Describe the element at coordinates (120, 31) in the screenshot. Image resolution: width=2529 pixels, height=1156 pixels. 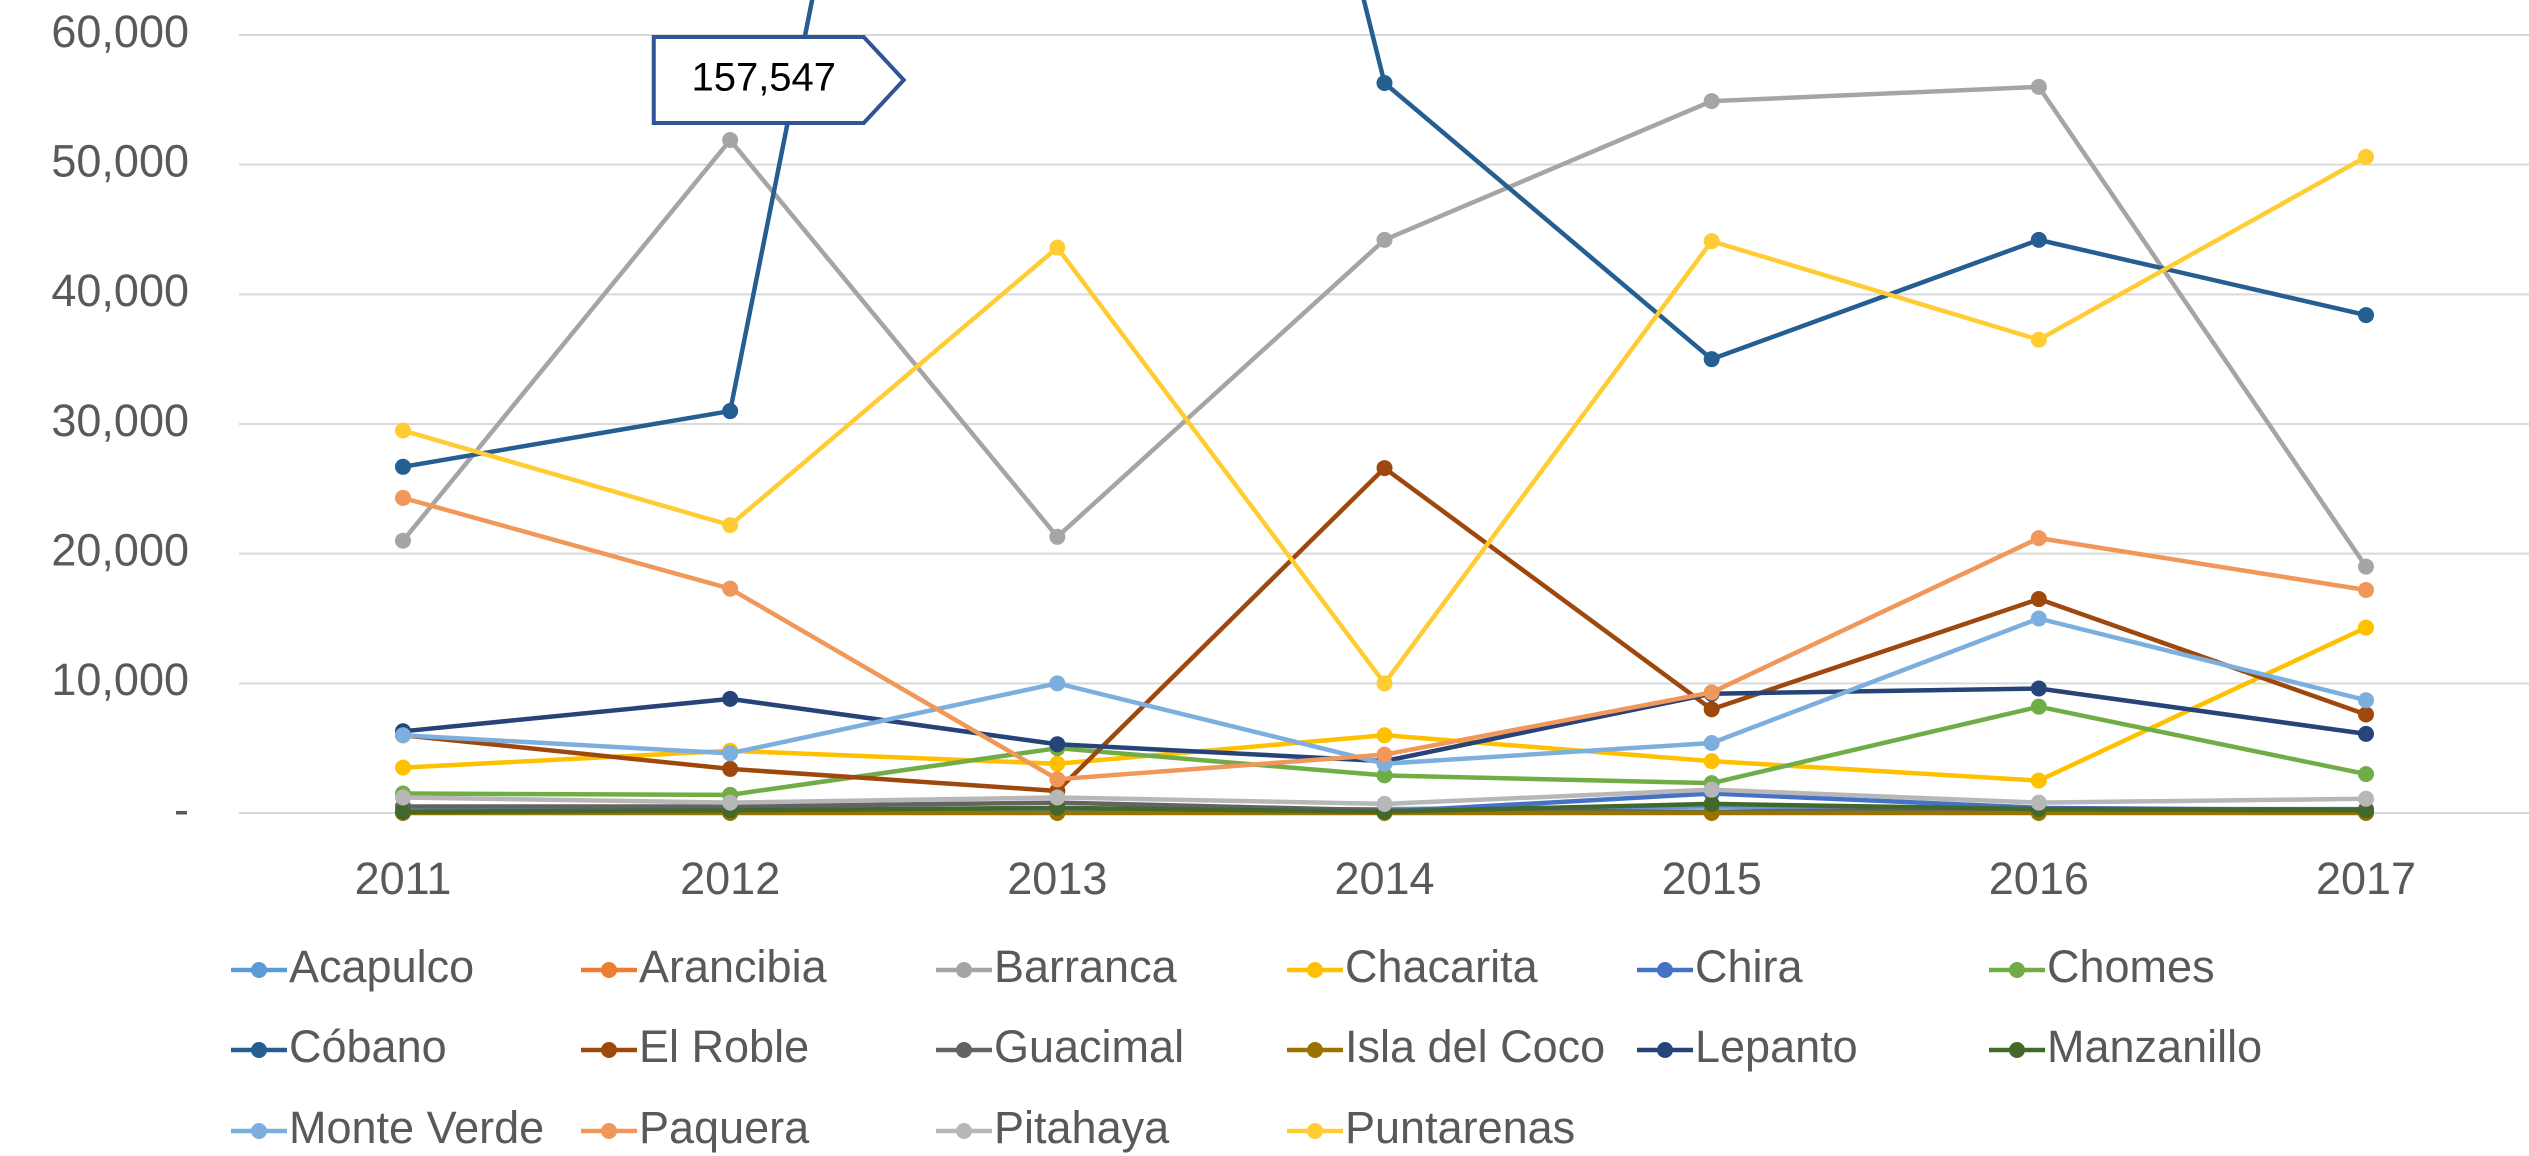
I see `y-tick-label: 60,000` at that location.